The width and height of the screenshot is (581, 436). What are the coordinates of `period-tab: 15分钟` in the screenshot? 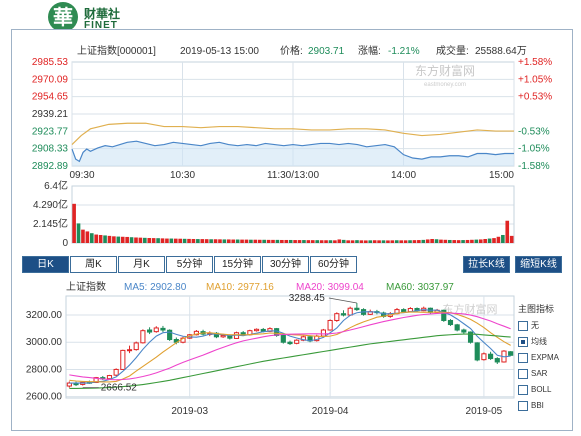 It's located at (237, 264).